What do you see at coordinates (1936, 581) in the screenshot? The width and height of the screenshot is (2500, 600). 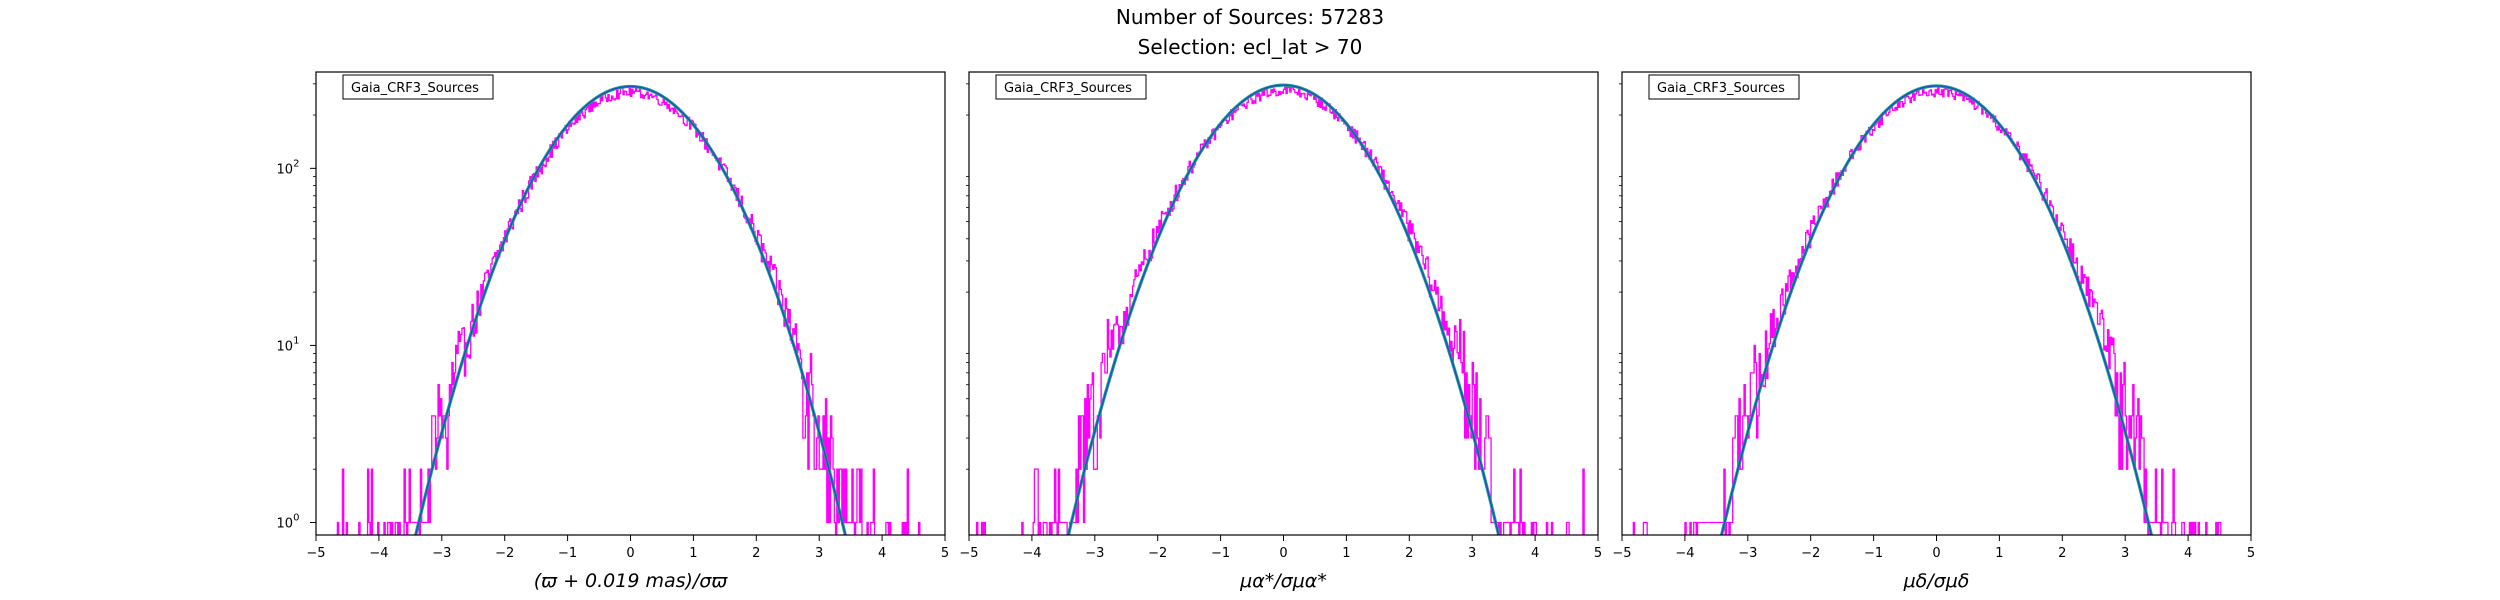 I see `x-axis-label: μδ/σμδ` at bounding box center [1936, 581].